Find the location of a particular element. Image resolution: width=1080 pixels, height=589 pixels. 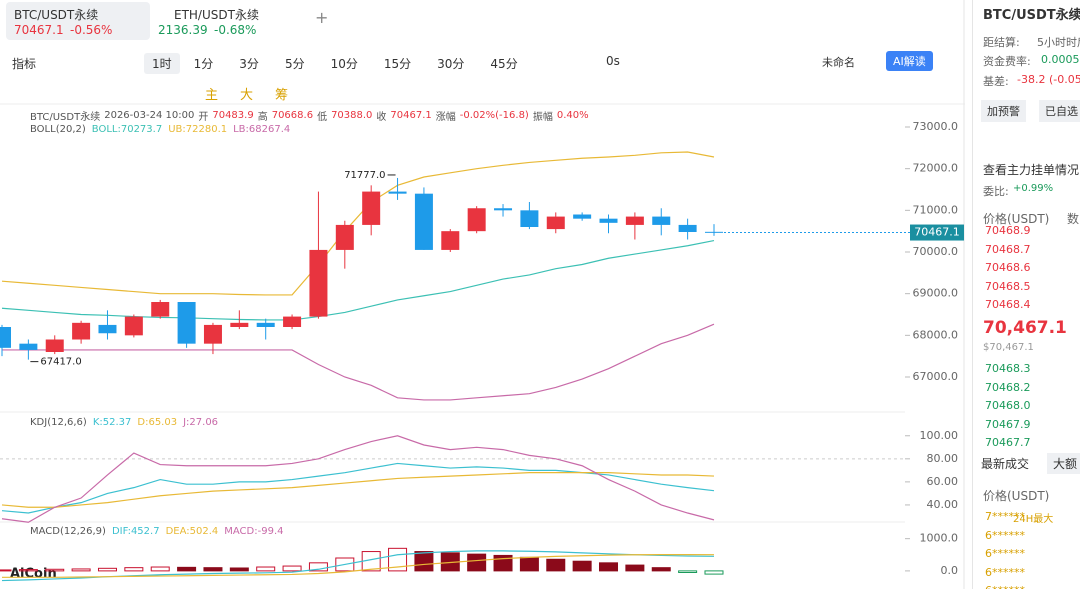

indicator-value: UB:72280.1 is located at coordinates (198, 129).